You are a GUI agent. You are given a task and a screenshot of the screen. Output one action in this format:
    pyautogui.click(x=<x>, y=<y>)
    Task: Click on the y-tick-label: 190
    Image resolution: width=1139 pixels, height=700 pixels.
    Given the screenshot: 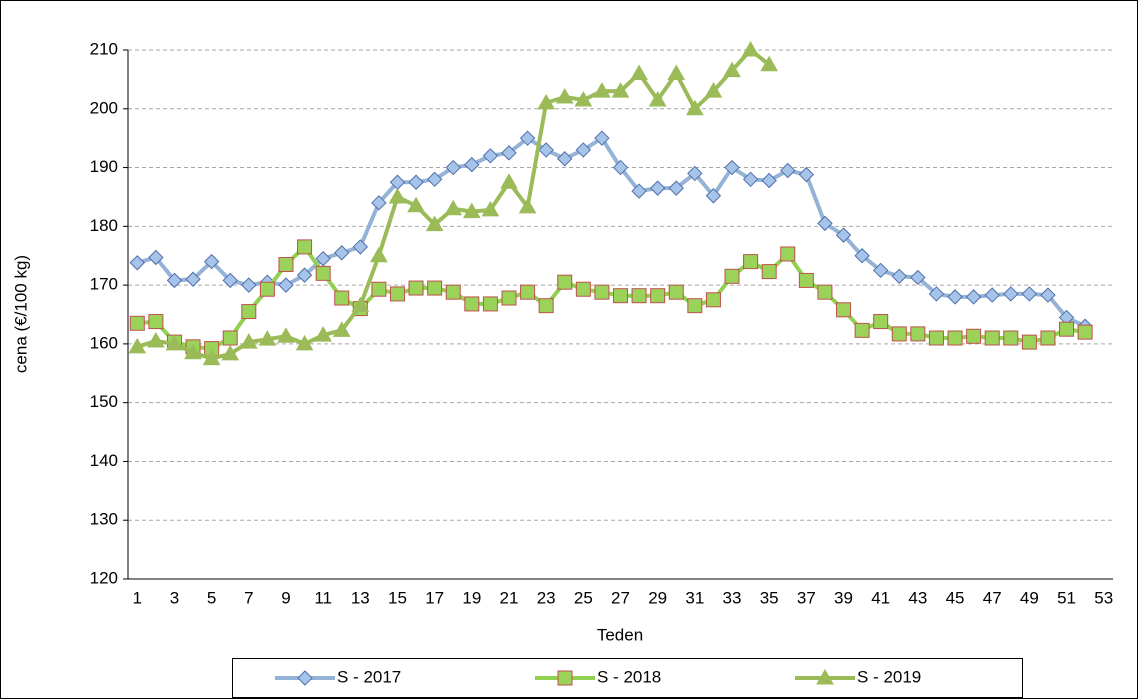 What is the action you would take?
    pyautogui.click(x=104, y=166)
    